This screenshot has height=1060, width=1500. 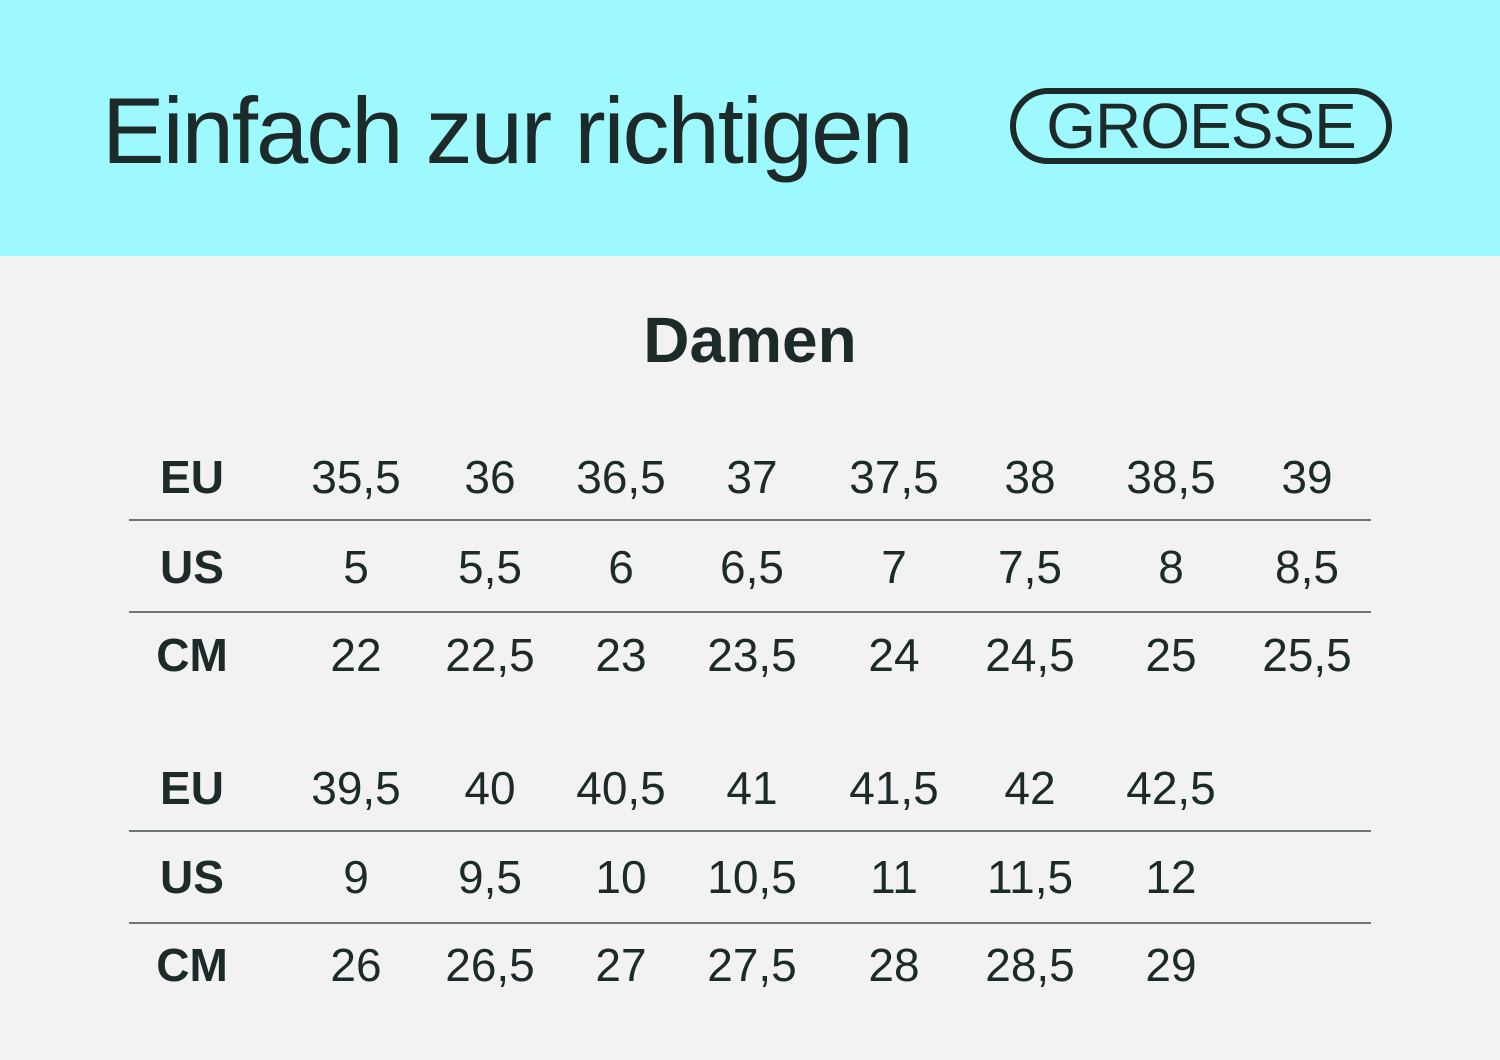 I want to click on size-cell: 38, so click(x=1030, y=477).